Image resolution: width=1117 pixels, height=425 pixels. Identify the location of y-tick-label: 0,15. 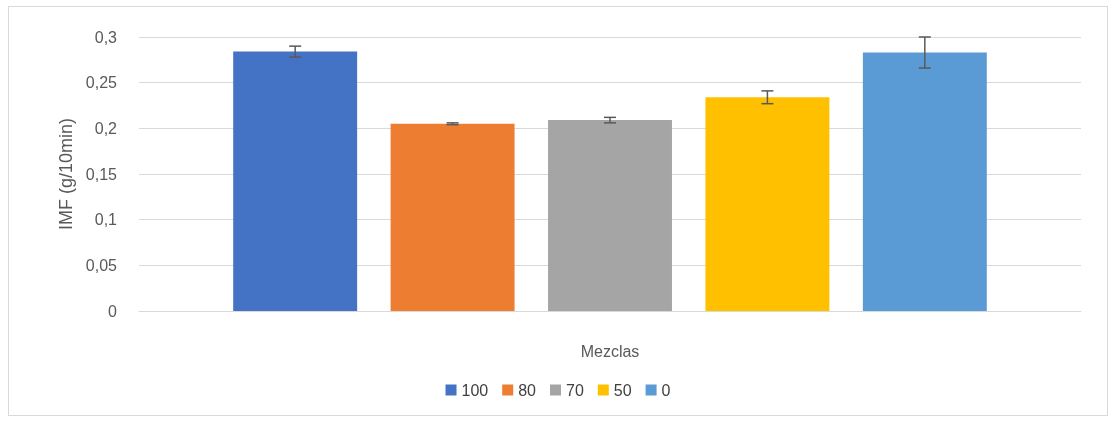
(101, 174).